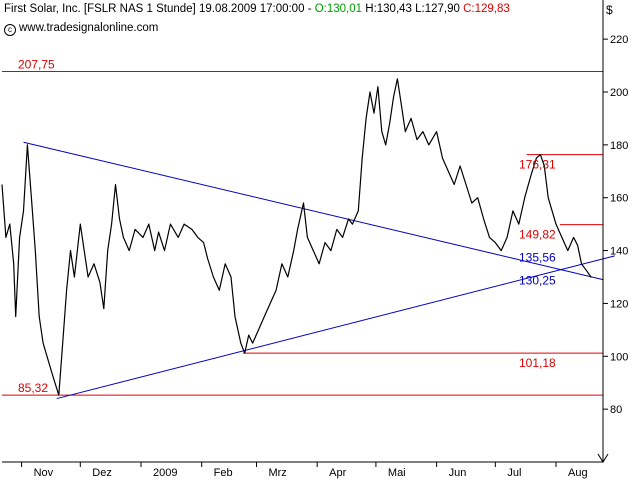 This screenshot has height=480, width=640. Describe the element at coordinates (33, 388) in the screenshot. I see `level-label: 85,32` at that location.